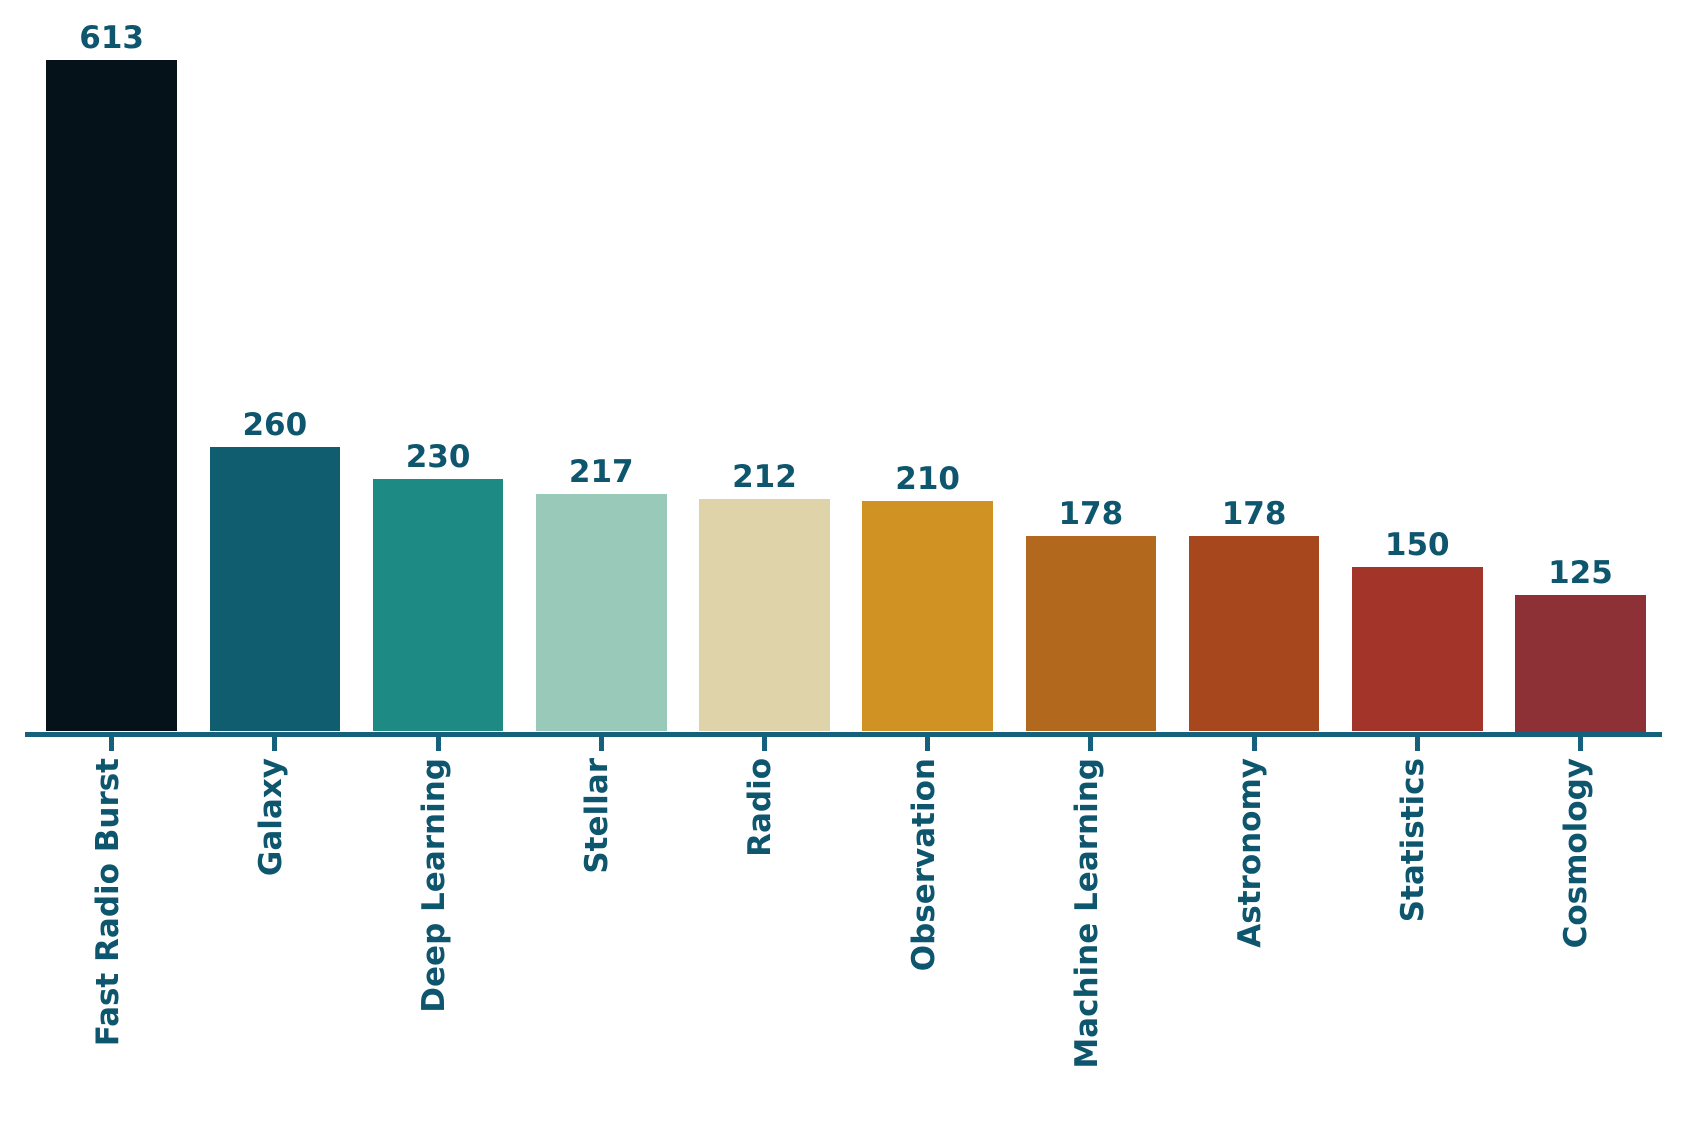  I want to click on bar-value-label: 230, so click(438, 457).